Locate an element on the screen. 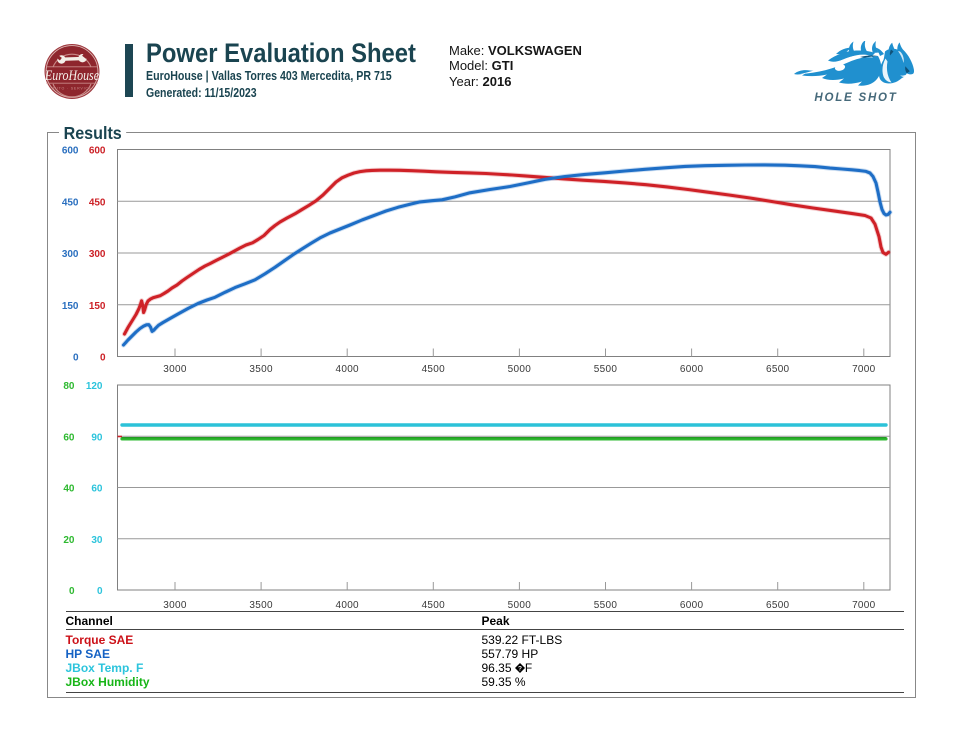  svg-text: 30 is located at coordinates (97, 540).